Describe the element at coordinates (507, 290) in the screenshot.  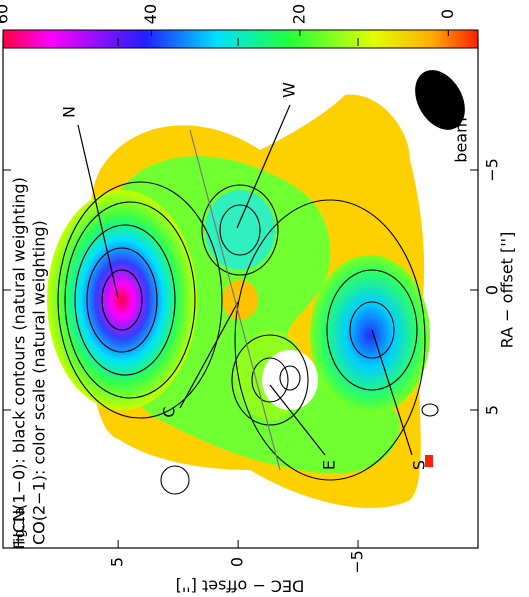
I see `y-axis-label: RA − offset ['']` at that location.